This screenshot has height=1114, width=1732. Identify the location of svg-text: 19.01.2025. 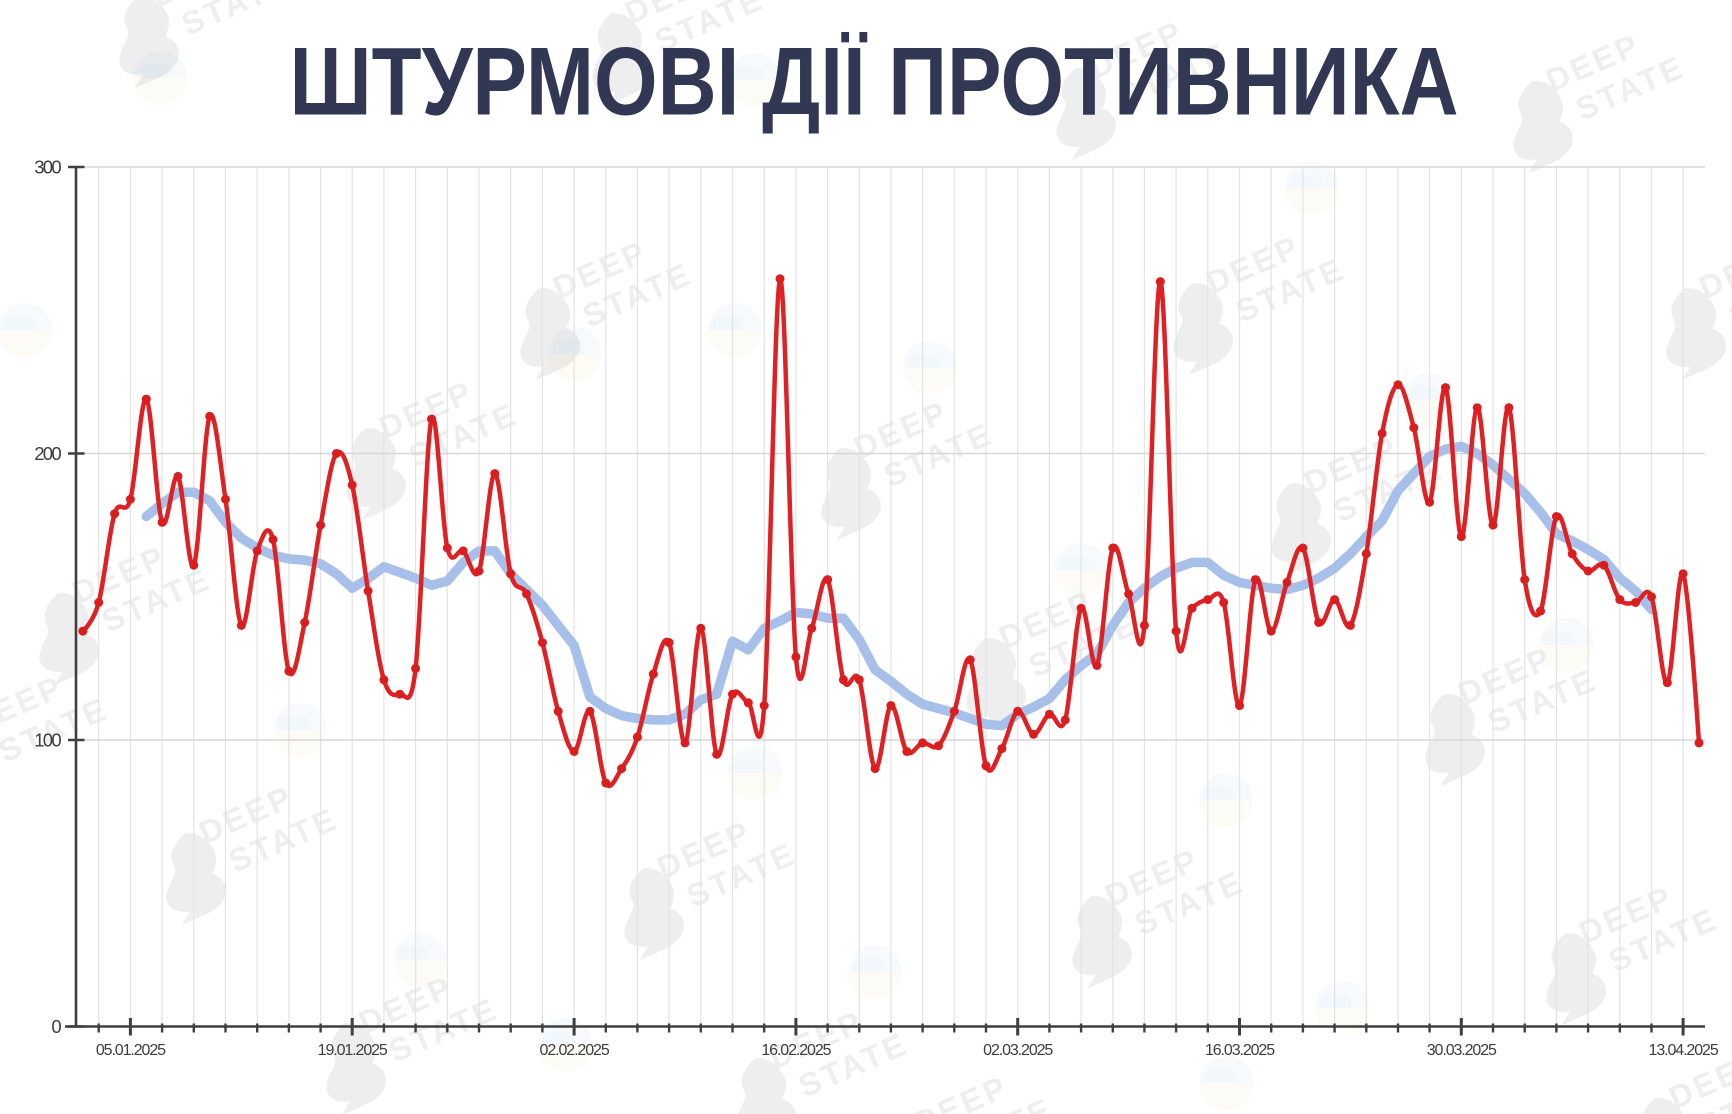
(353, 1050).